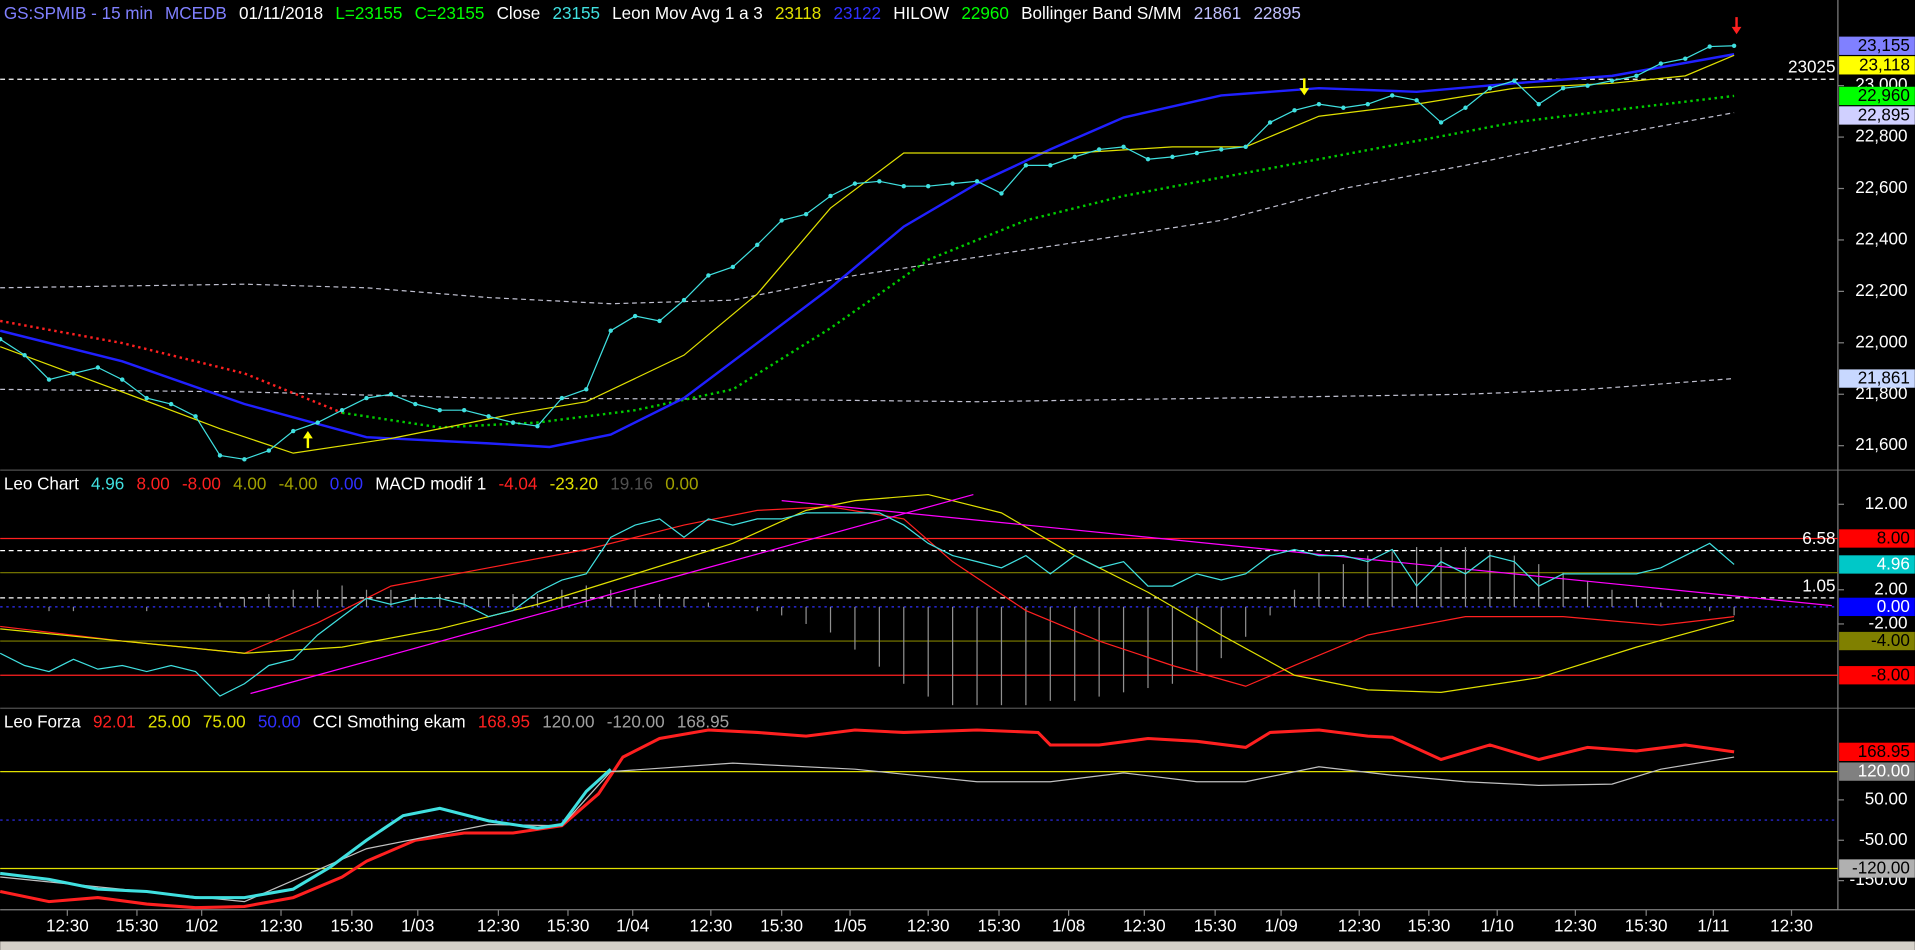 This screenshot has width=1915, height=950. Describe the element at coordinates (201, 483) in the screenshot. I see `legend-item: -8.00` at that location.